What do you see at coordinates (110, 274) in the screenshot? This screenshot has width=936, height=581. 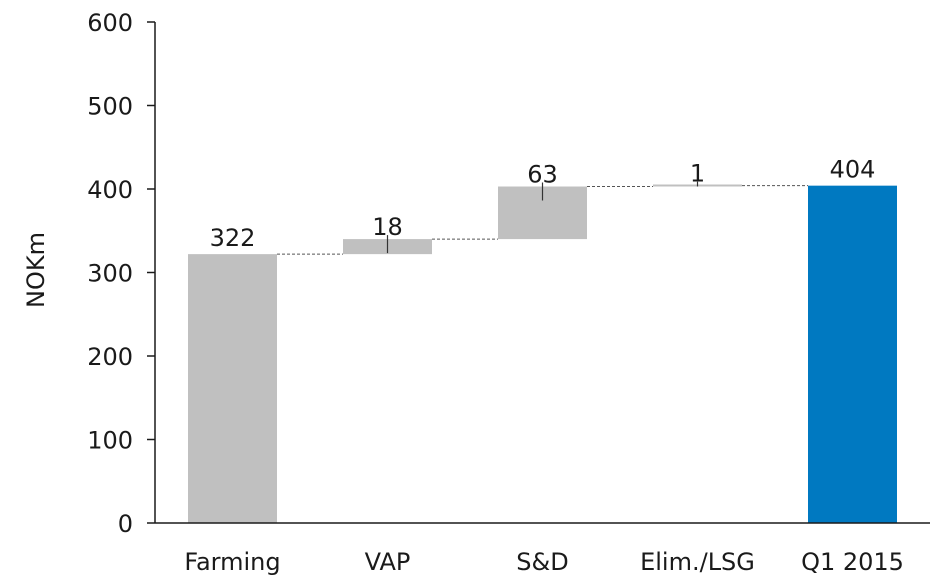 I see `y-tick-label: 300` at bounding box center [110, 274].